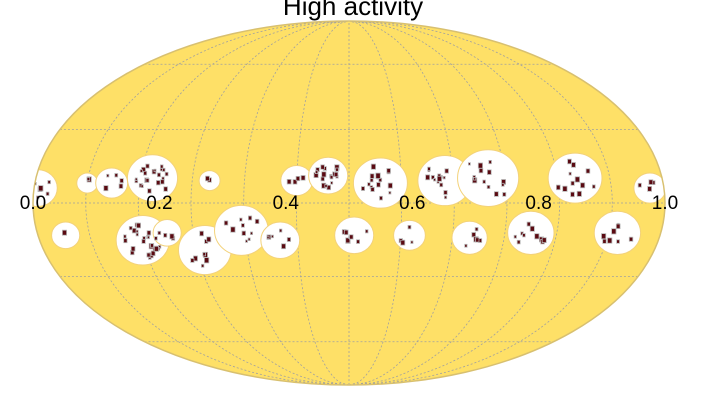 This screenshot has width=706, height=411. What do you see at coordinates (665, 203) in the screenshot?
I see `x-tick-label: 1.0` at bounding box center [665, 203].